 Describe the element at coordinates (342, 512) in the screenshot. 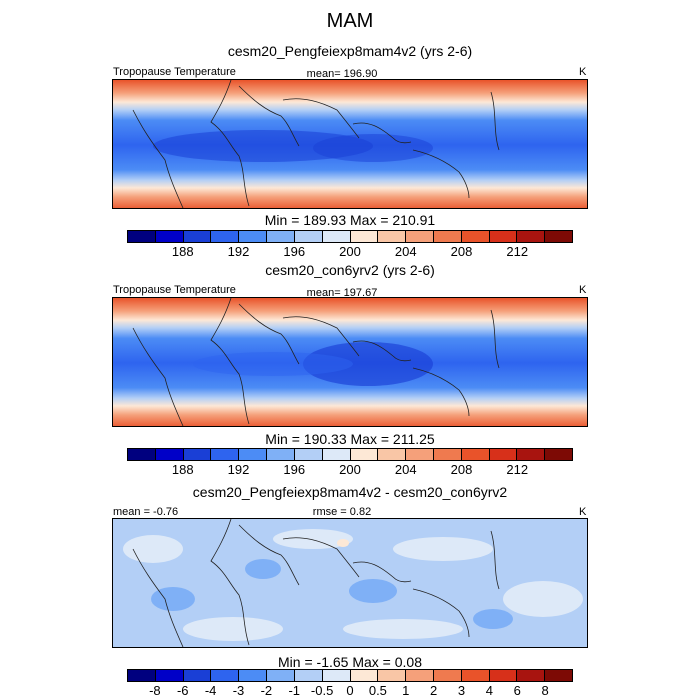

I see `panel-3-rmse-label: rmse = 0.82` at that location.